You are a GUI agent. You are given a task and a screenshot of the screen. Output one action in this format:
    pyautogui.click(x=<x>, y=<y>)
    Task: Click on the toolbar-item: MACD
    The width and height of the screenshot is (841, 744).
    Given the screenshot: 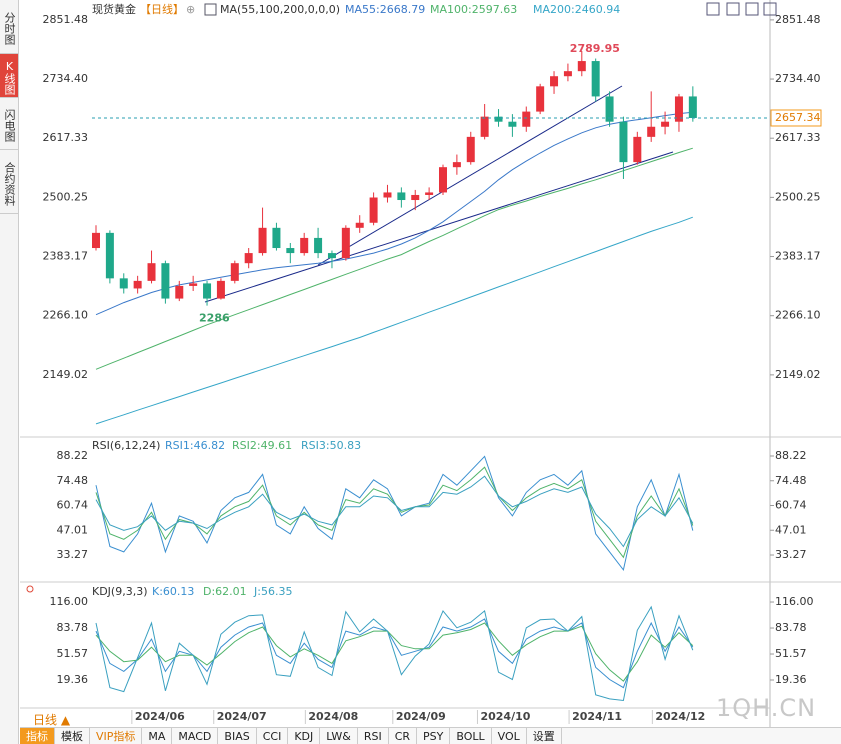 What is the action you would take?
    pyautogui.click(x=195, y=736)
    